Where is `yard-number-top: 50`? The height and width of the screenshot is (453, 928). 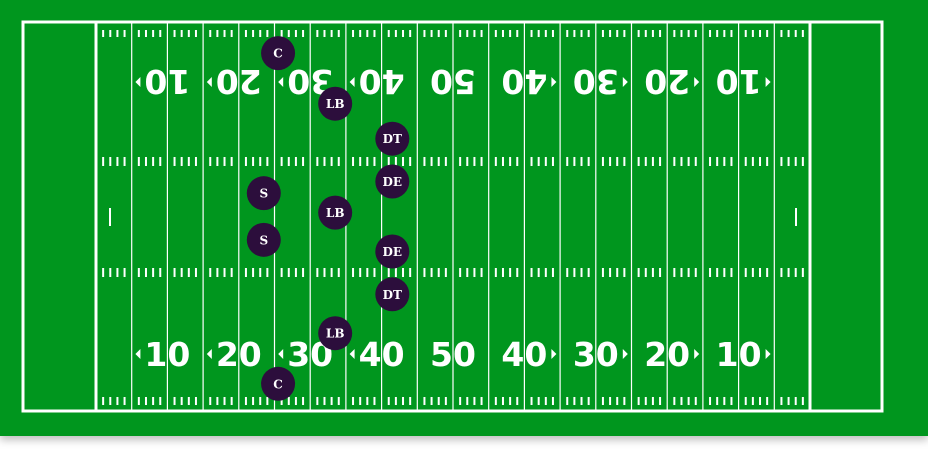 yard-number-top: 50 is located at coordinates (453, 81).